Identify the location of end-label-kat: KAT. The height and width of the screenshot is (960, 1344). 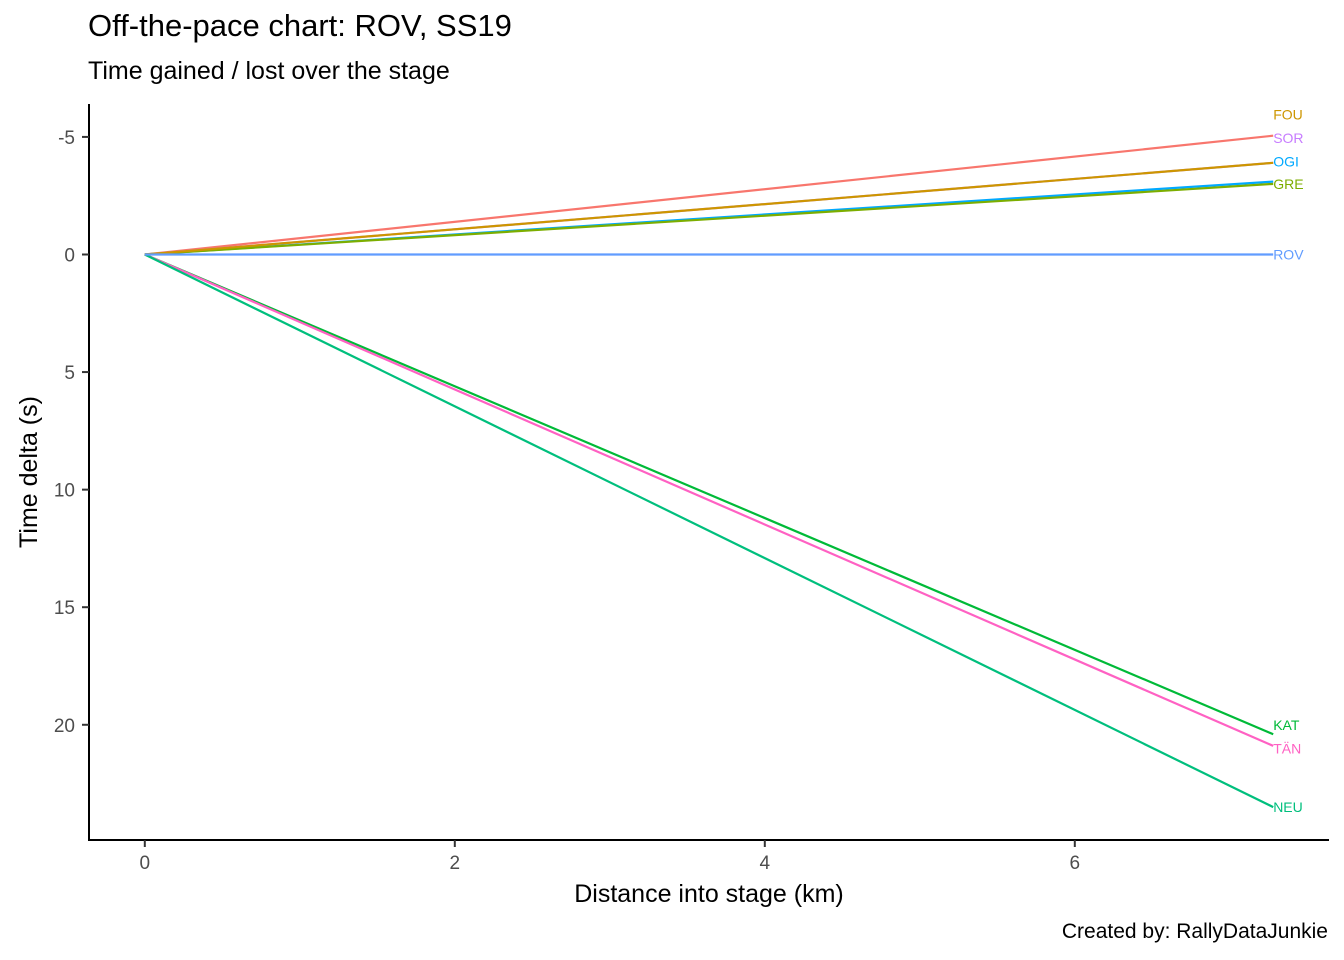
(1286, 725).